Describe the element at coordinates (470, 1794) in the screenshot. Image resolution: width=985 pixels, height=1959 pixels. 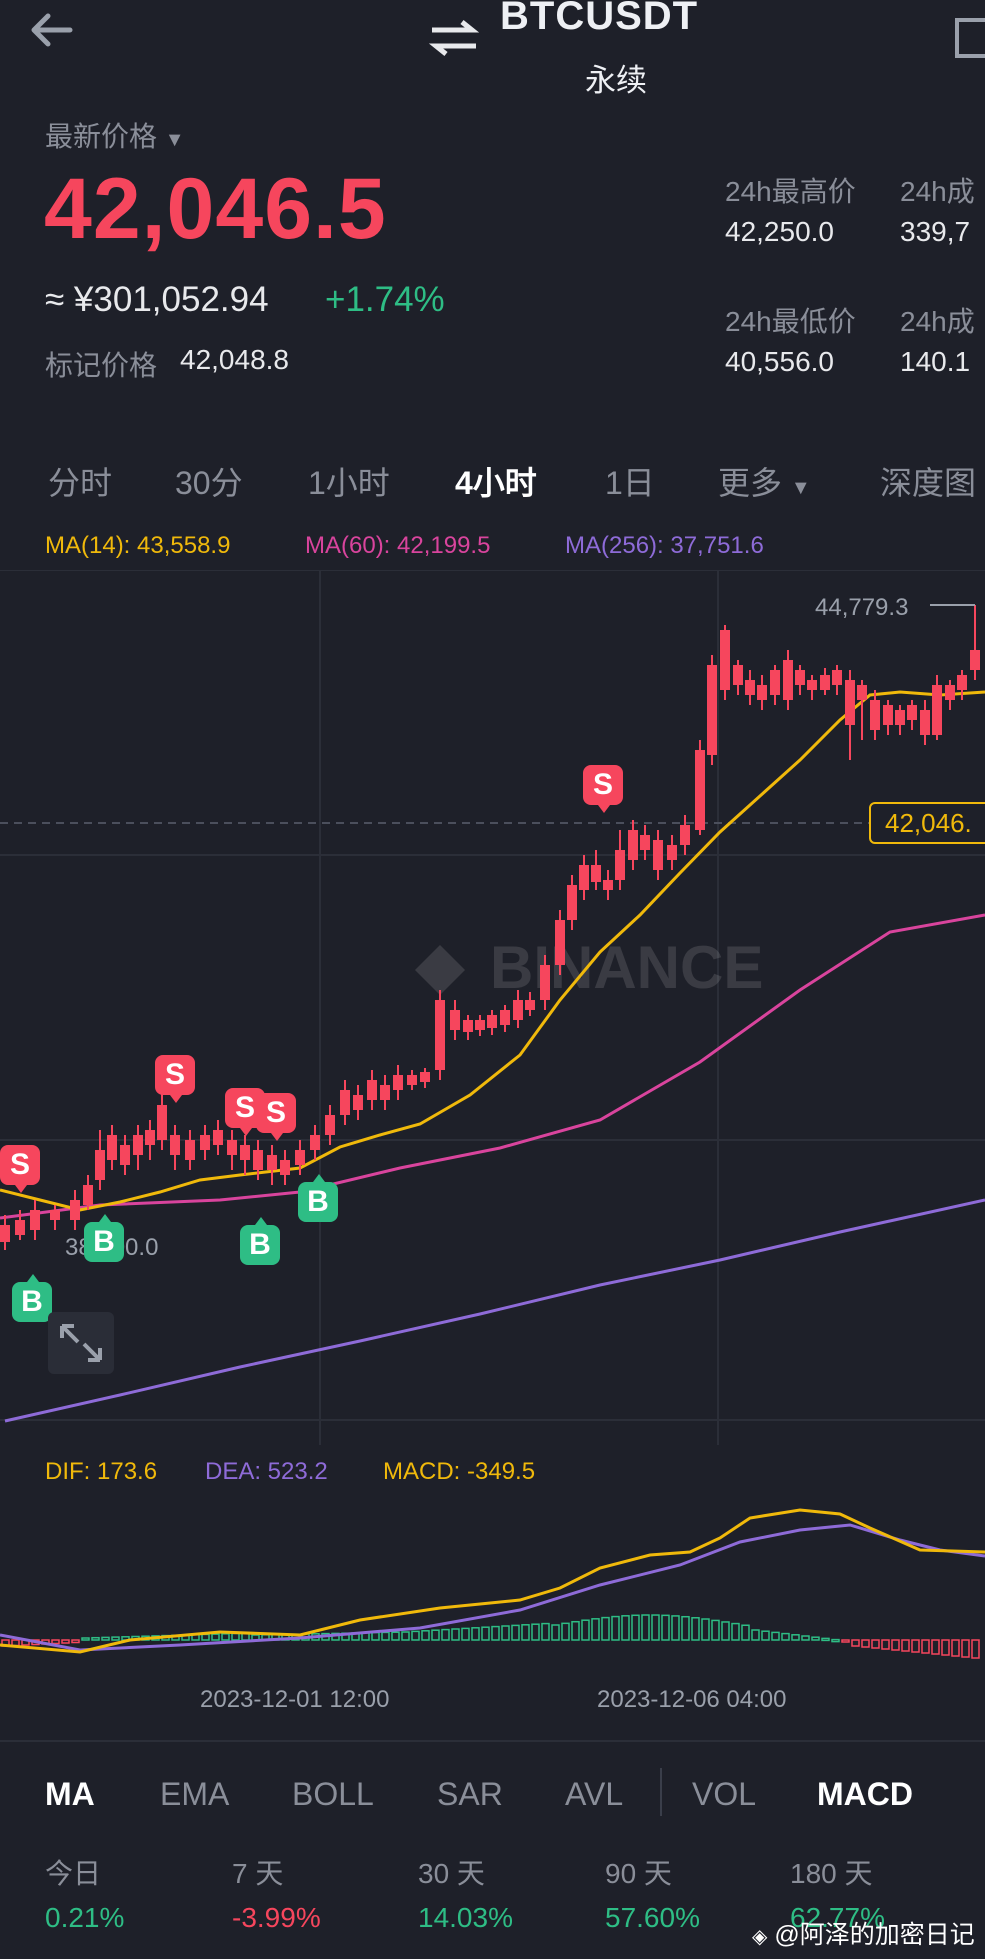
I see `indicator-sar: SAR` at that location.